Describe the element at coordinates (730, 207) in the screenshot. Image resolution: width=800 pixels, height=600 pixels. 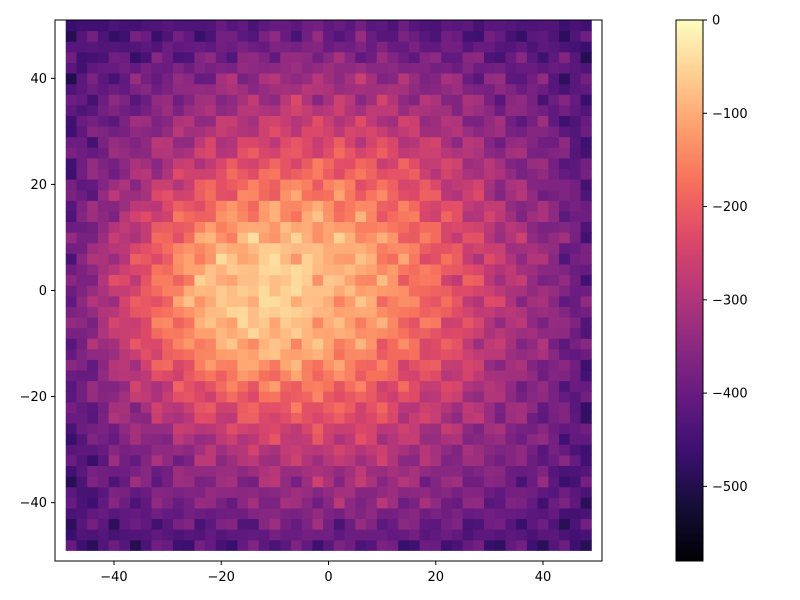
I see `colorbar-tick-label: −200` at that location.